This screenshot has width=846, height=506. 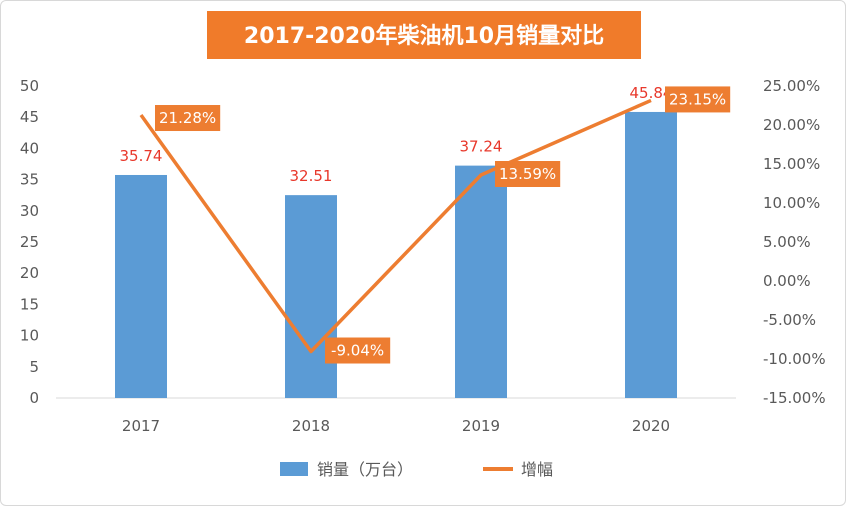 What do you see at coordinates (29, 304) in the screenshot?
I see `left-tick-label: 15` at bounding box center [29, 304].